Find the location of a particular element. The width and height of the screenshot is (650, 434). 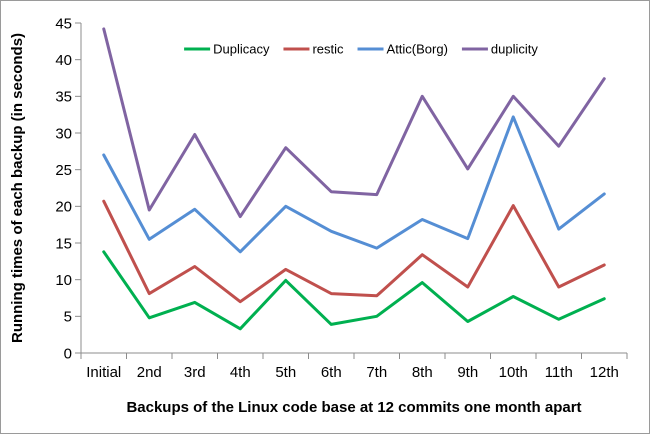

y-tick-label: 5 is located at coordinates (68, 317).